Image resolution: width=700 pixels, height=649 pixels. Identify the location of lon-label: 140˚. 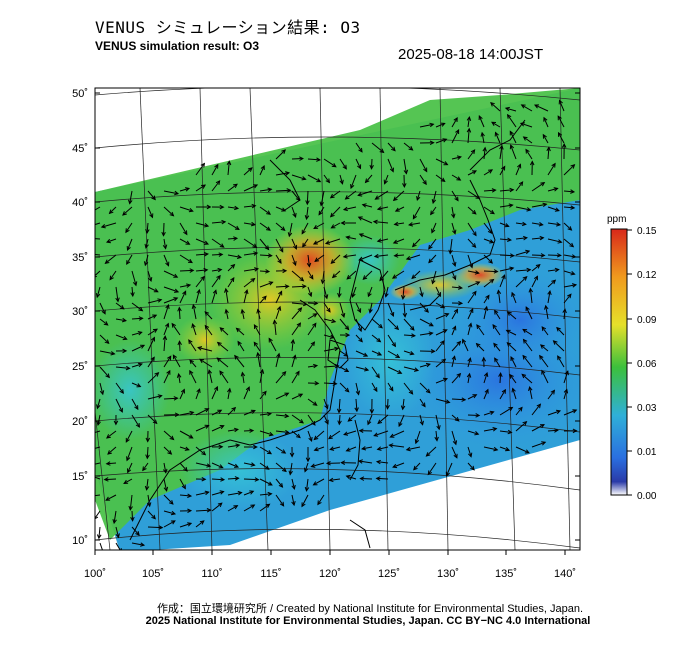
(565, 574).